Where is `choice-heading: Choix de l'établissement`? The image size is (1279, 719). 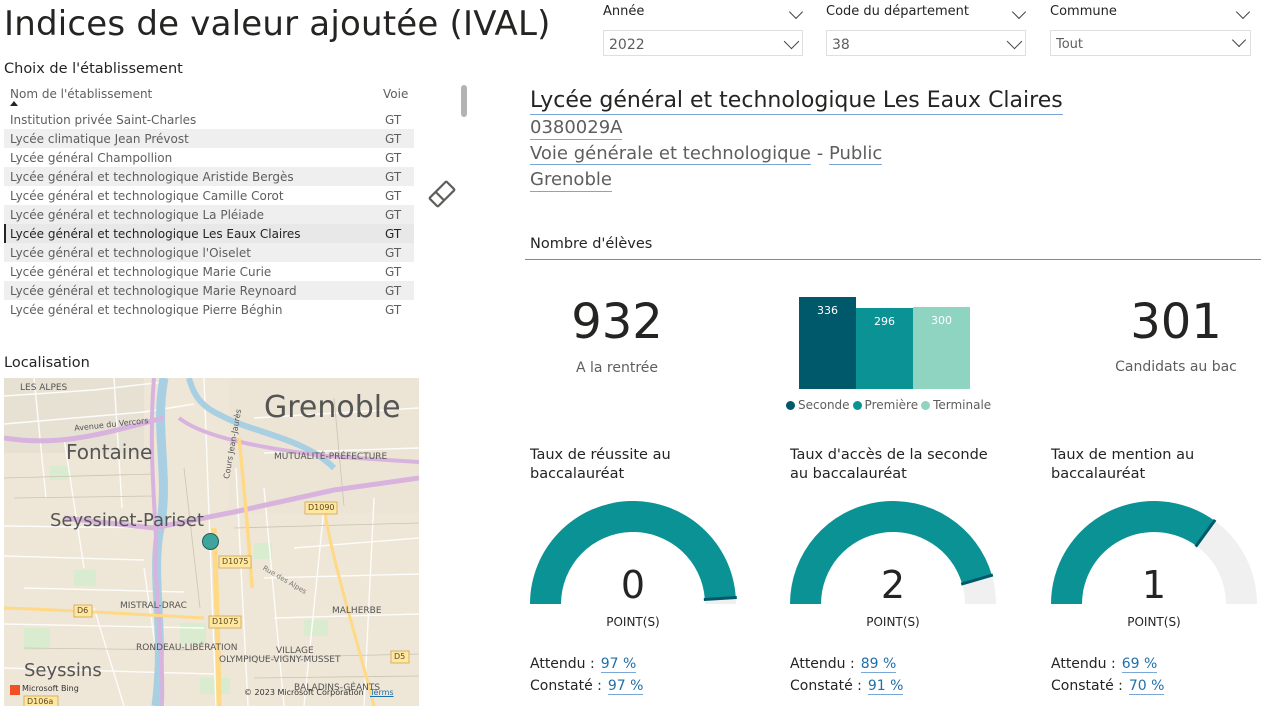 choice-heading: Choix de l'établissement is located at coordinates (93, 69).